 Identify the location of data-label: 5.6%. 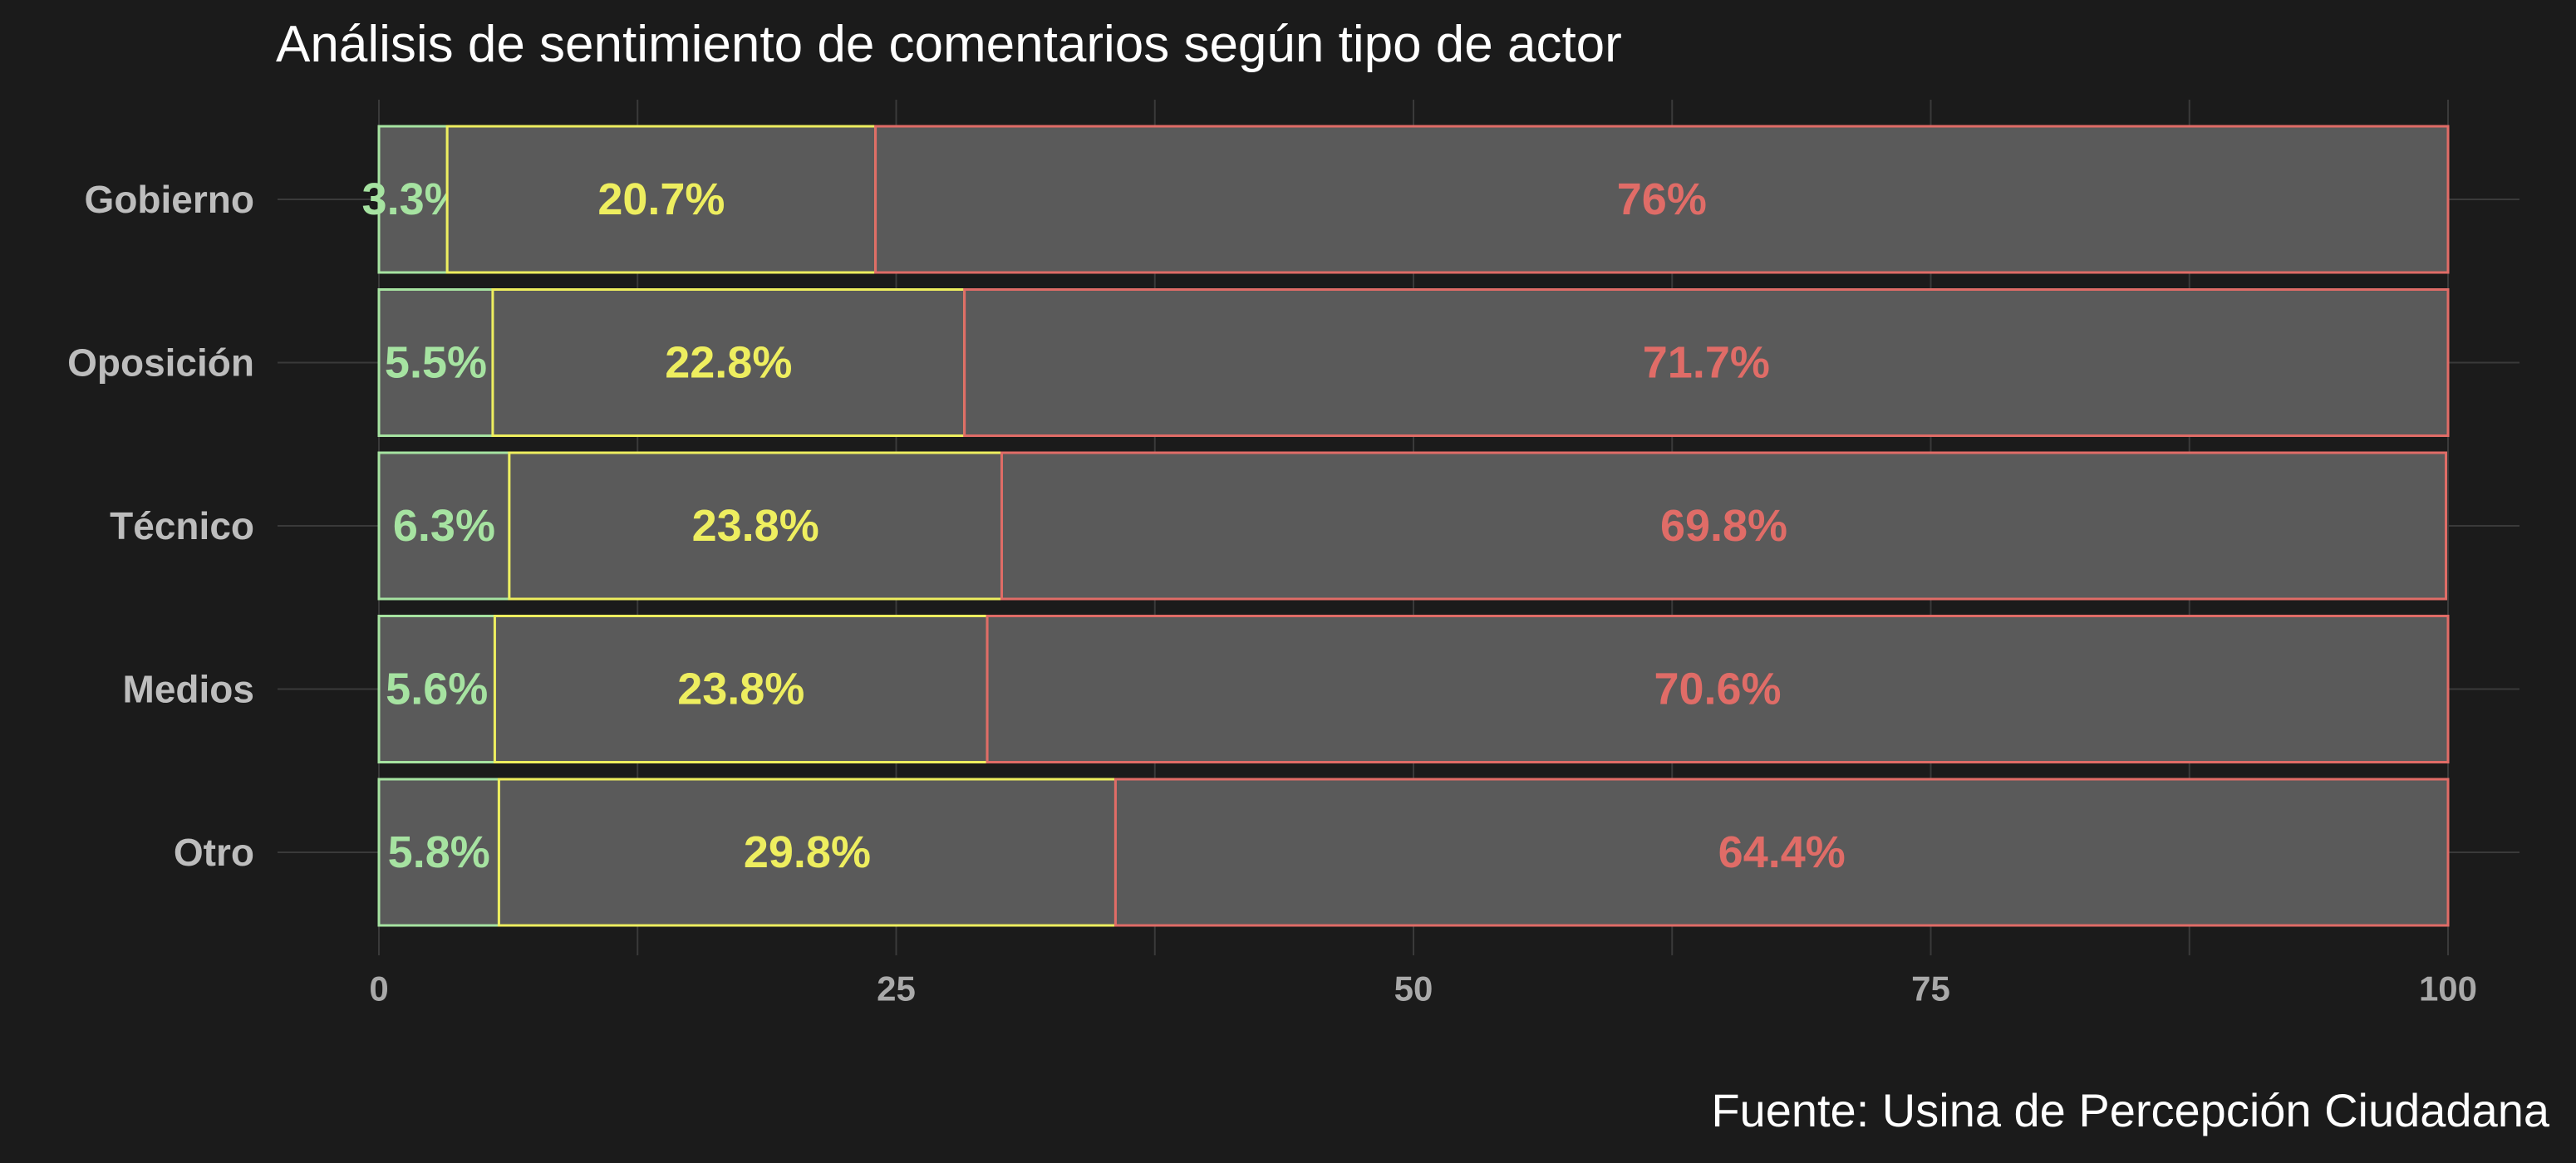
(437, 689).